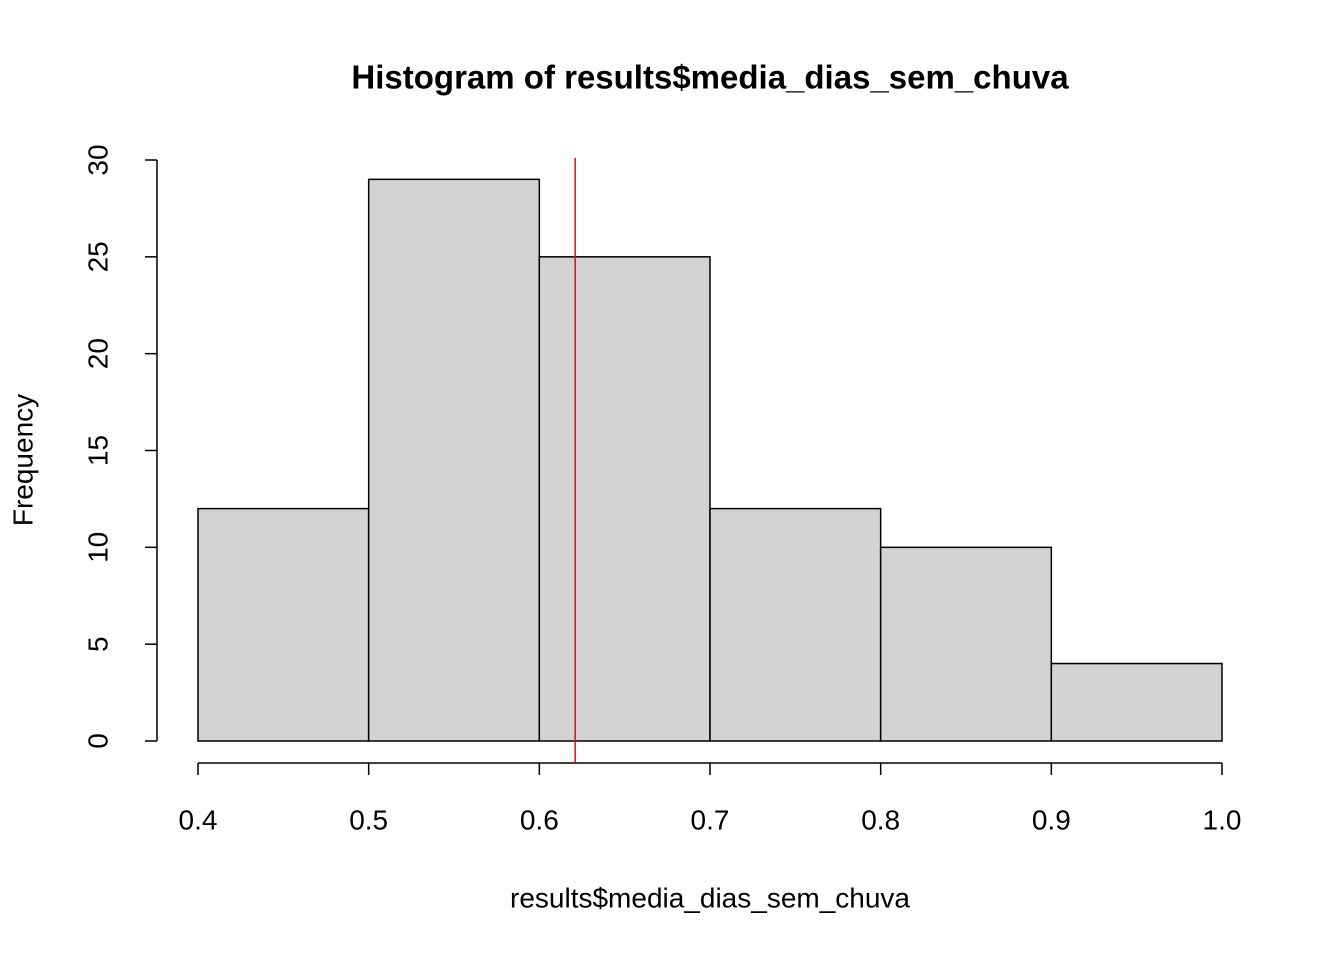 The height and width of the screenshot is (960, 1344). What do you see at coordinates (97, 547) in the screenshot?
I see `y-tick-label: 10` at bounding box center [97, 547].